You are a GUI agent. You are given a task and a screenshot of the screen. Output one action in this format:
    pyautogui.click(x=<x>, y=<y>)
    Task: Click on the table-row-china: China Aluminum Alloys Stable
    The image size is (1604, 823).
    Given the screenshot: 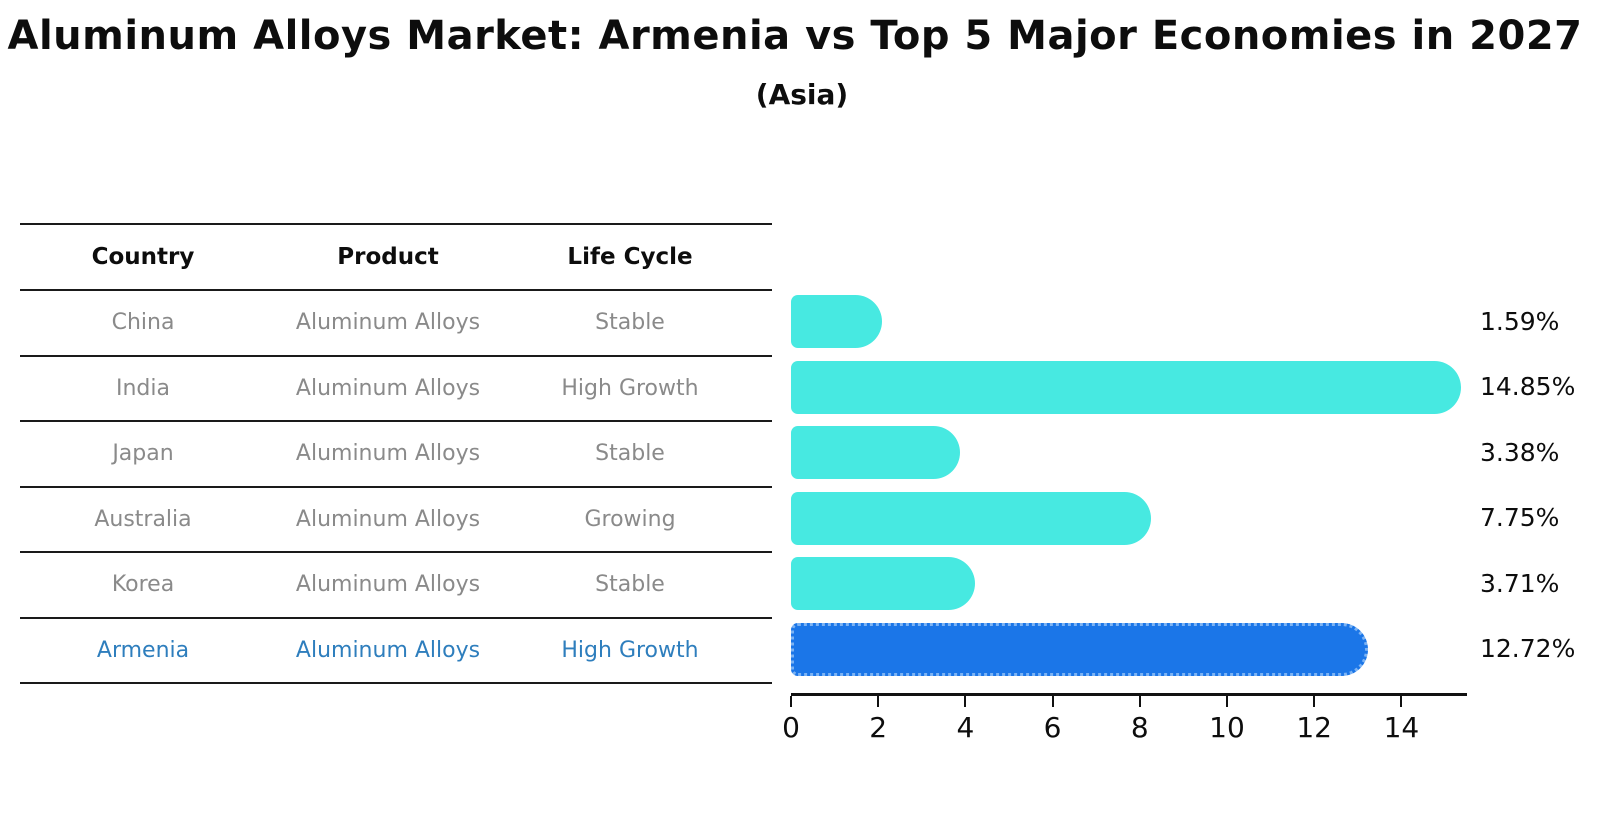 What is the action you would take?
    pyautogui.click(x=396, y=324)
    